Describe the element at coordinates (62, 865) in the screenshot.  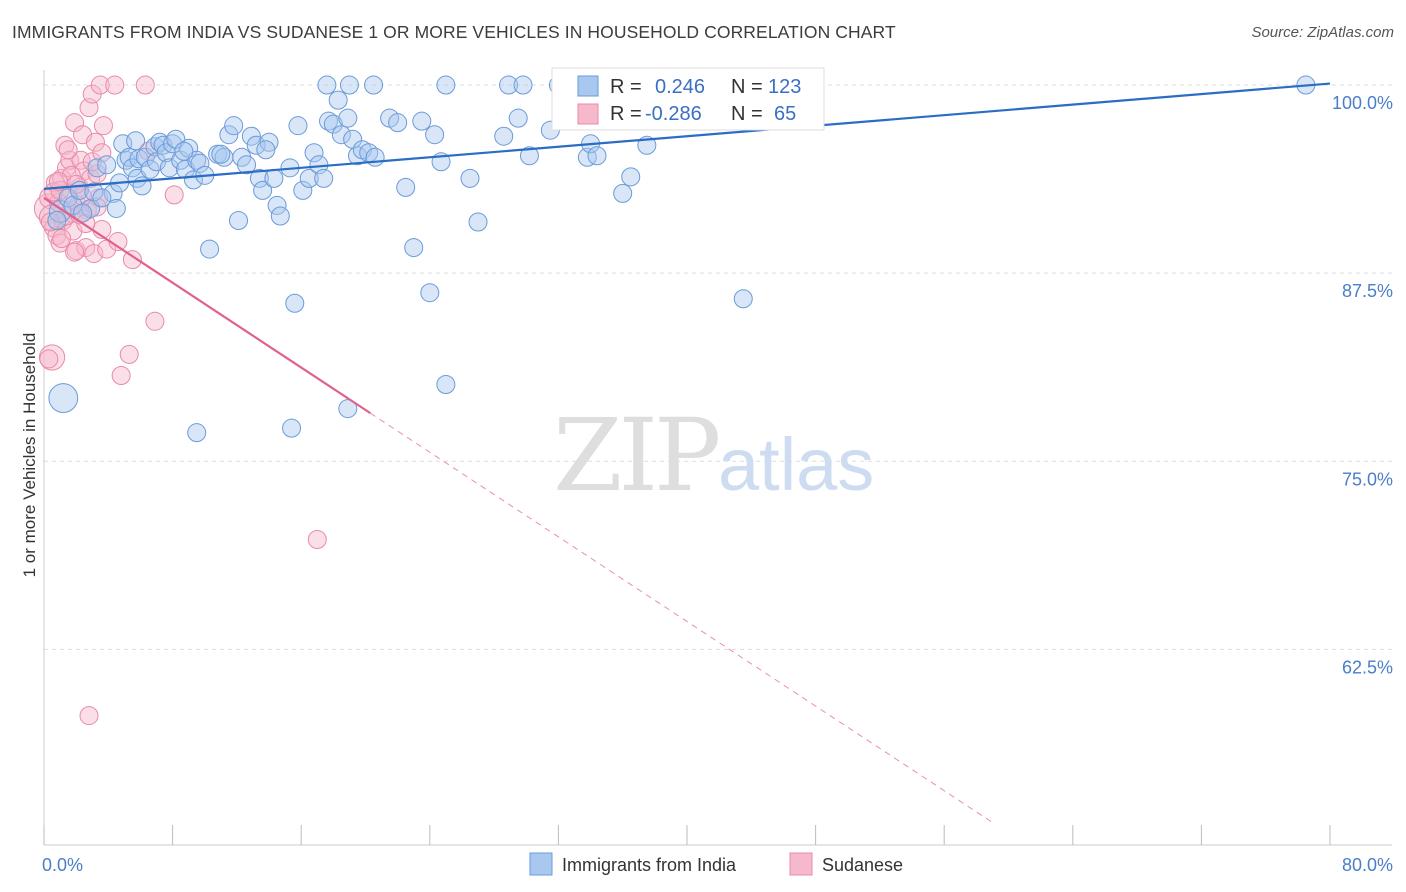
I see `x-tick-label-0: 0.0%` at that location.